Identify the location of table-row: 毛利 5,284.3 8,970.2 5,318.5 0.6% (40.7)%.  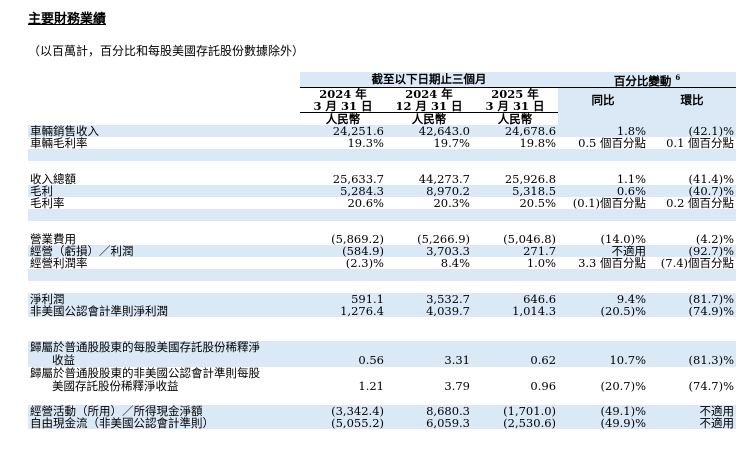
(382, 190).